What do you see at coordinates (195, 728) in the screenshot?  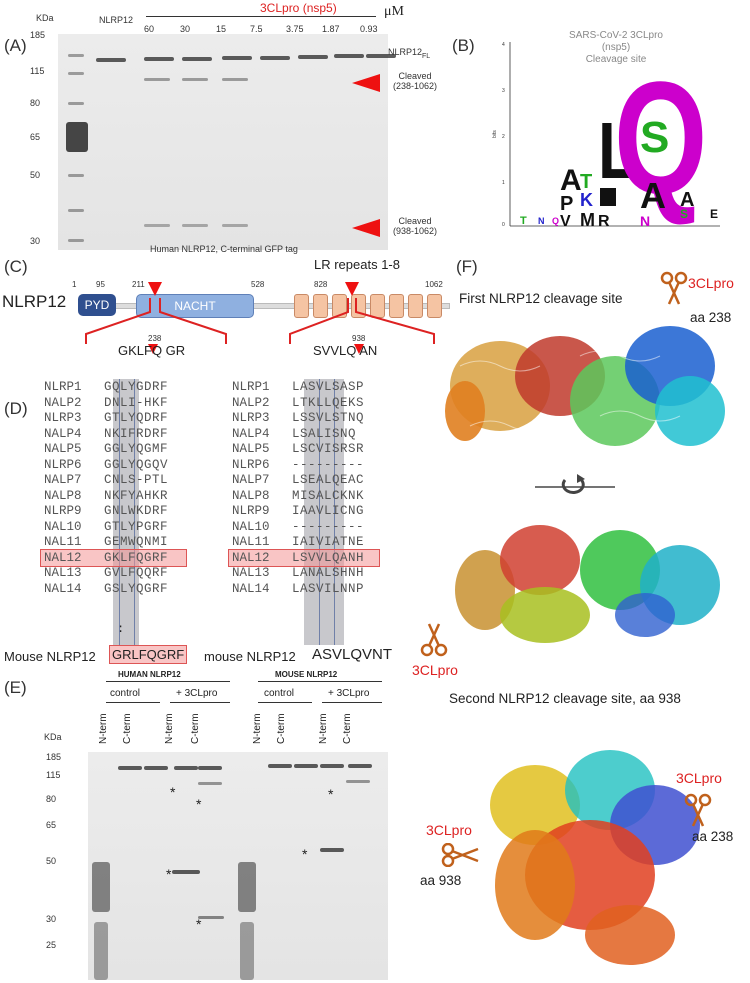 I see `lane-label-3: C-term` at bounding box center [195, 728].